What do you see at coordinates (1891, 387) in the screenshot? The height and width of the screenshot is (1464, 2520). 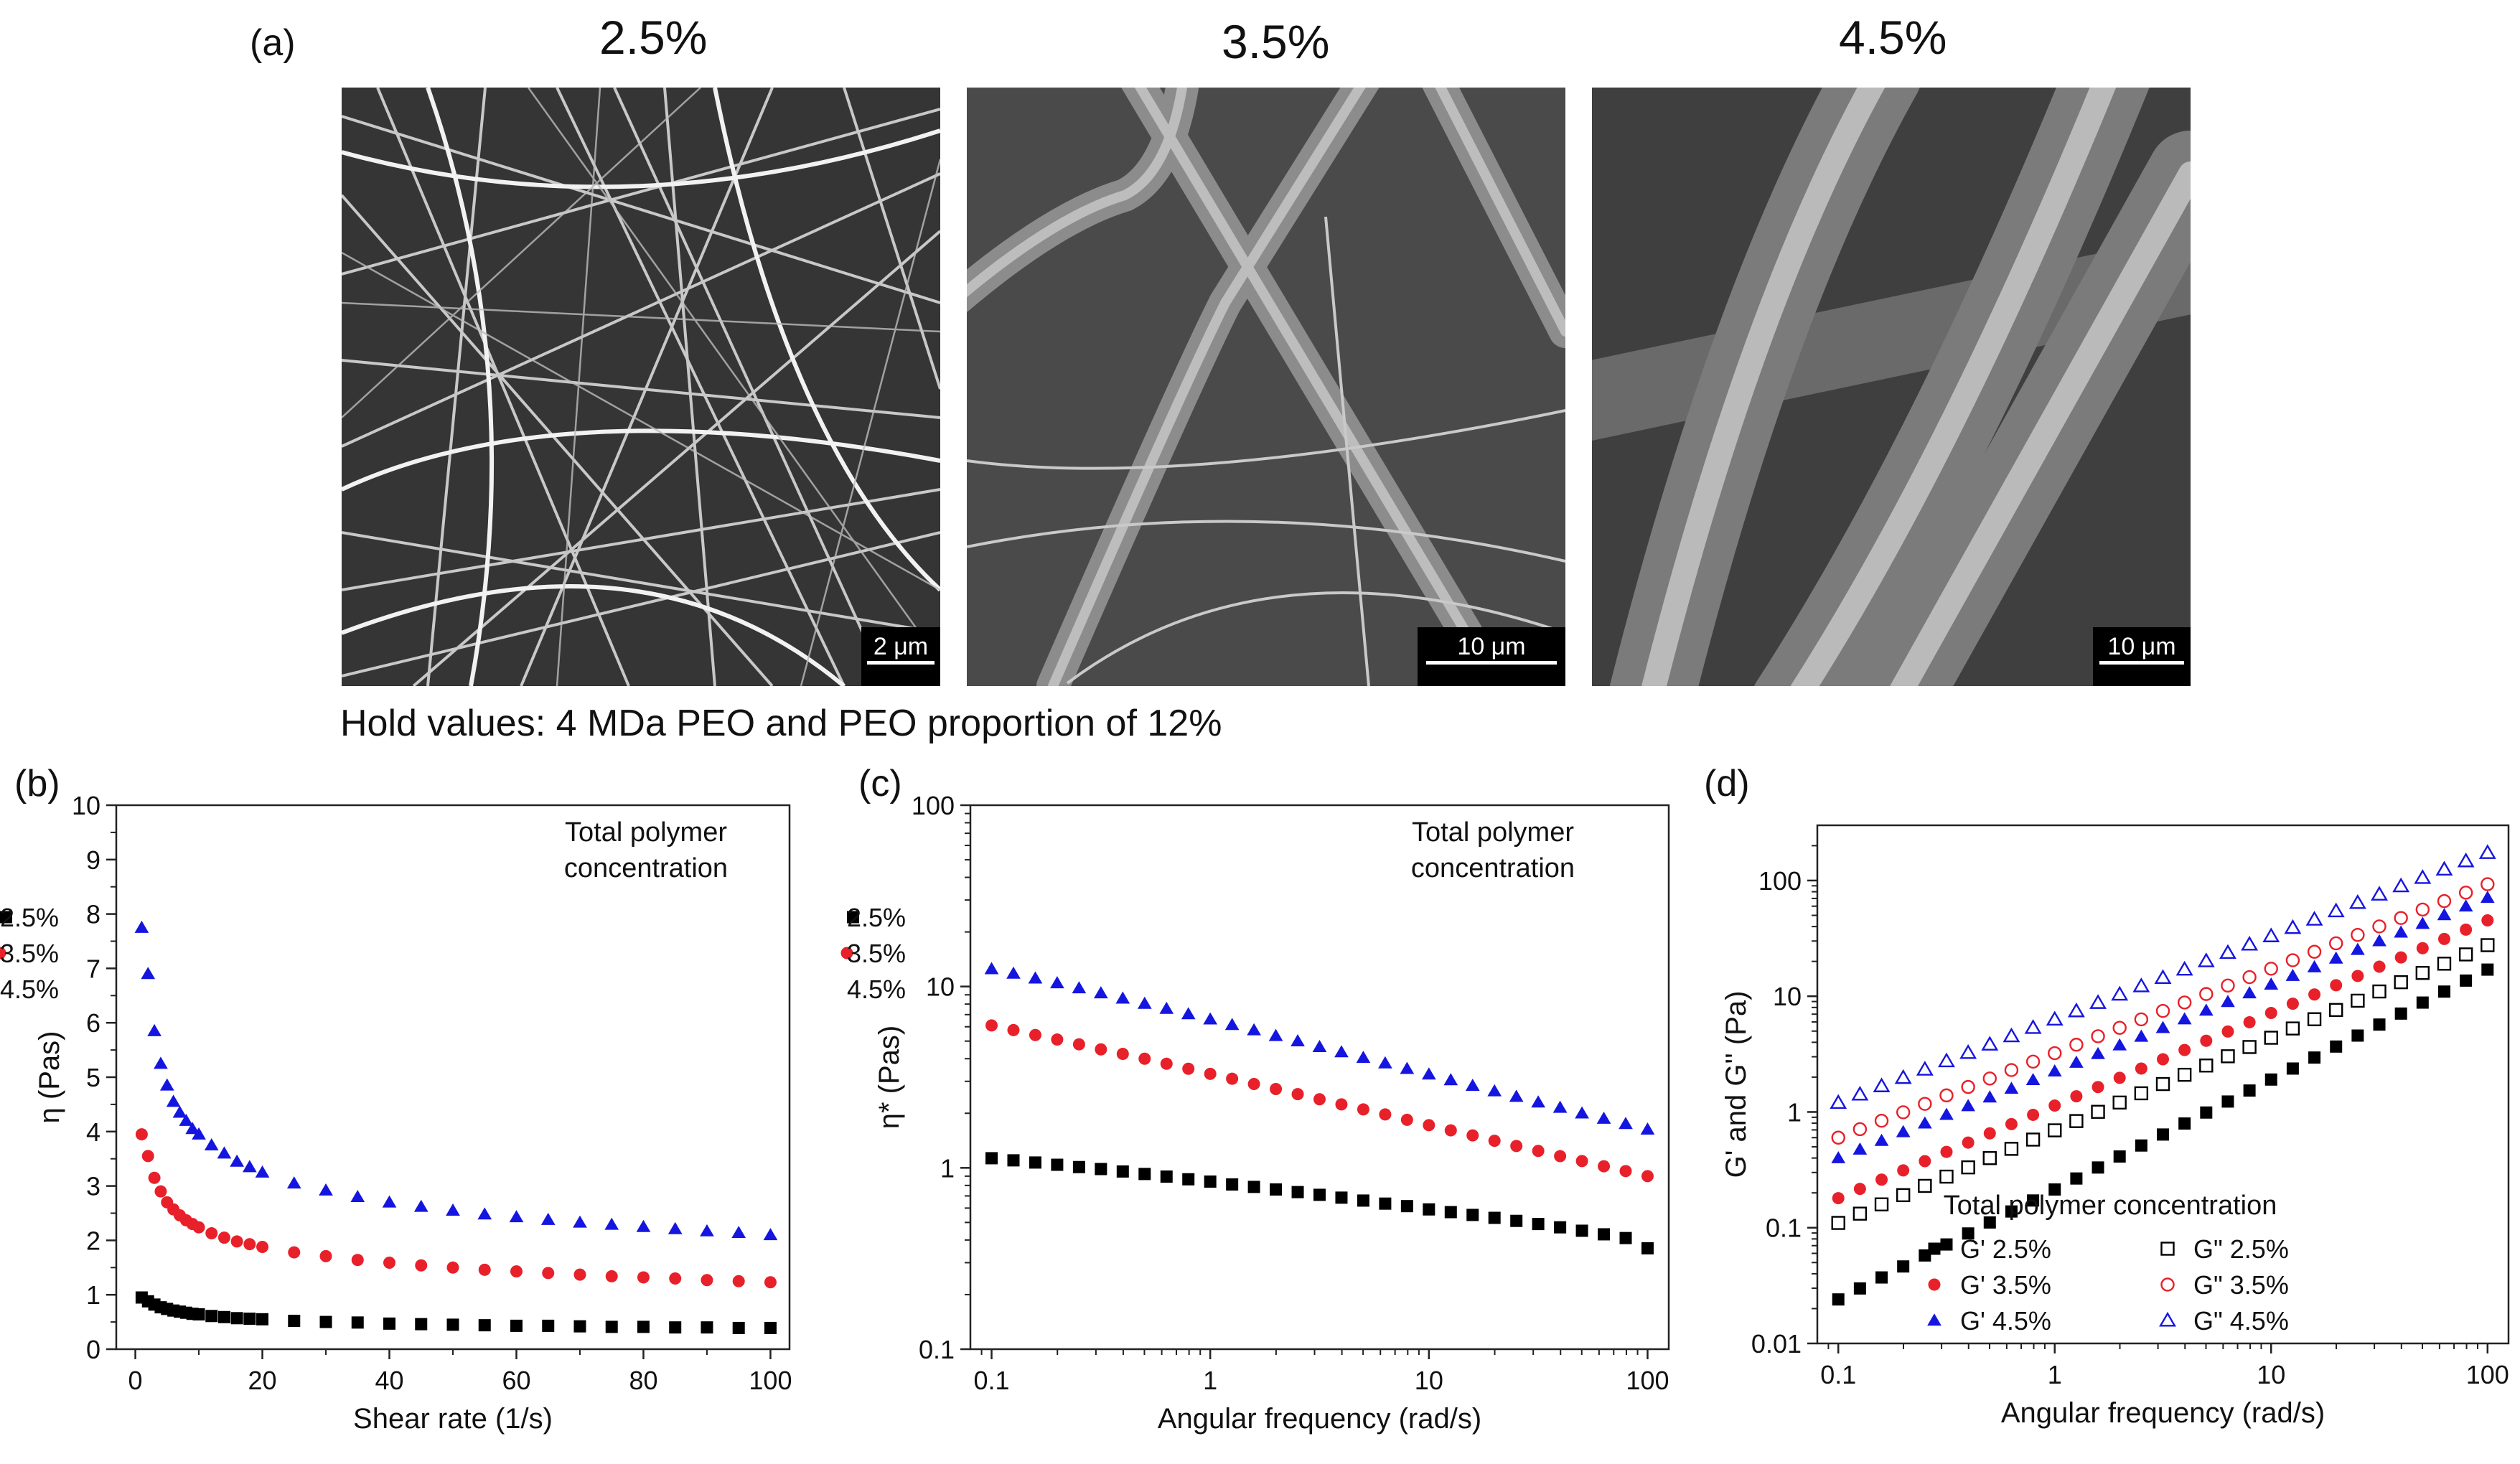 I see `sem-image-4-5: 10 μm` at bounding box center [1891, 387].